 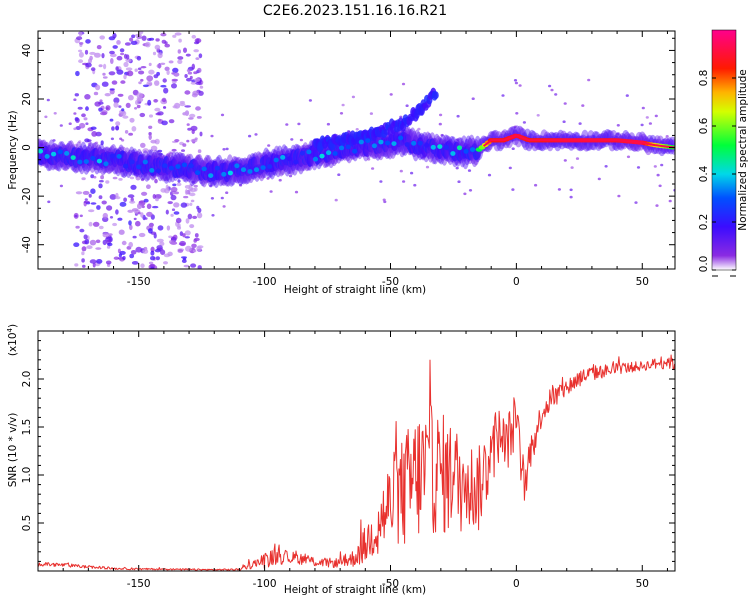 I want to click on spectrogram-y-tick-label: -20, so click(x=27, y=196).